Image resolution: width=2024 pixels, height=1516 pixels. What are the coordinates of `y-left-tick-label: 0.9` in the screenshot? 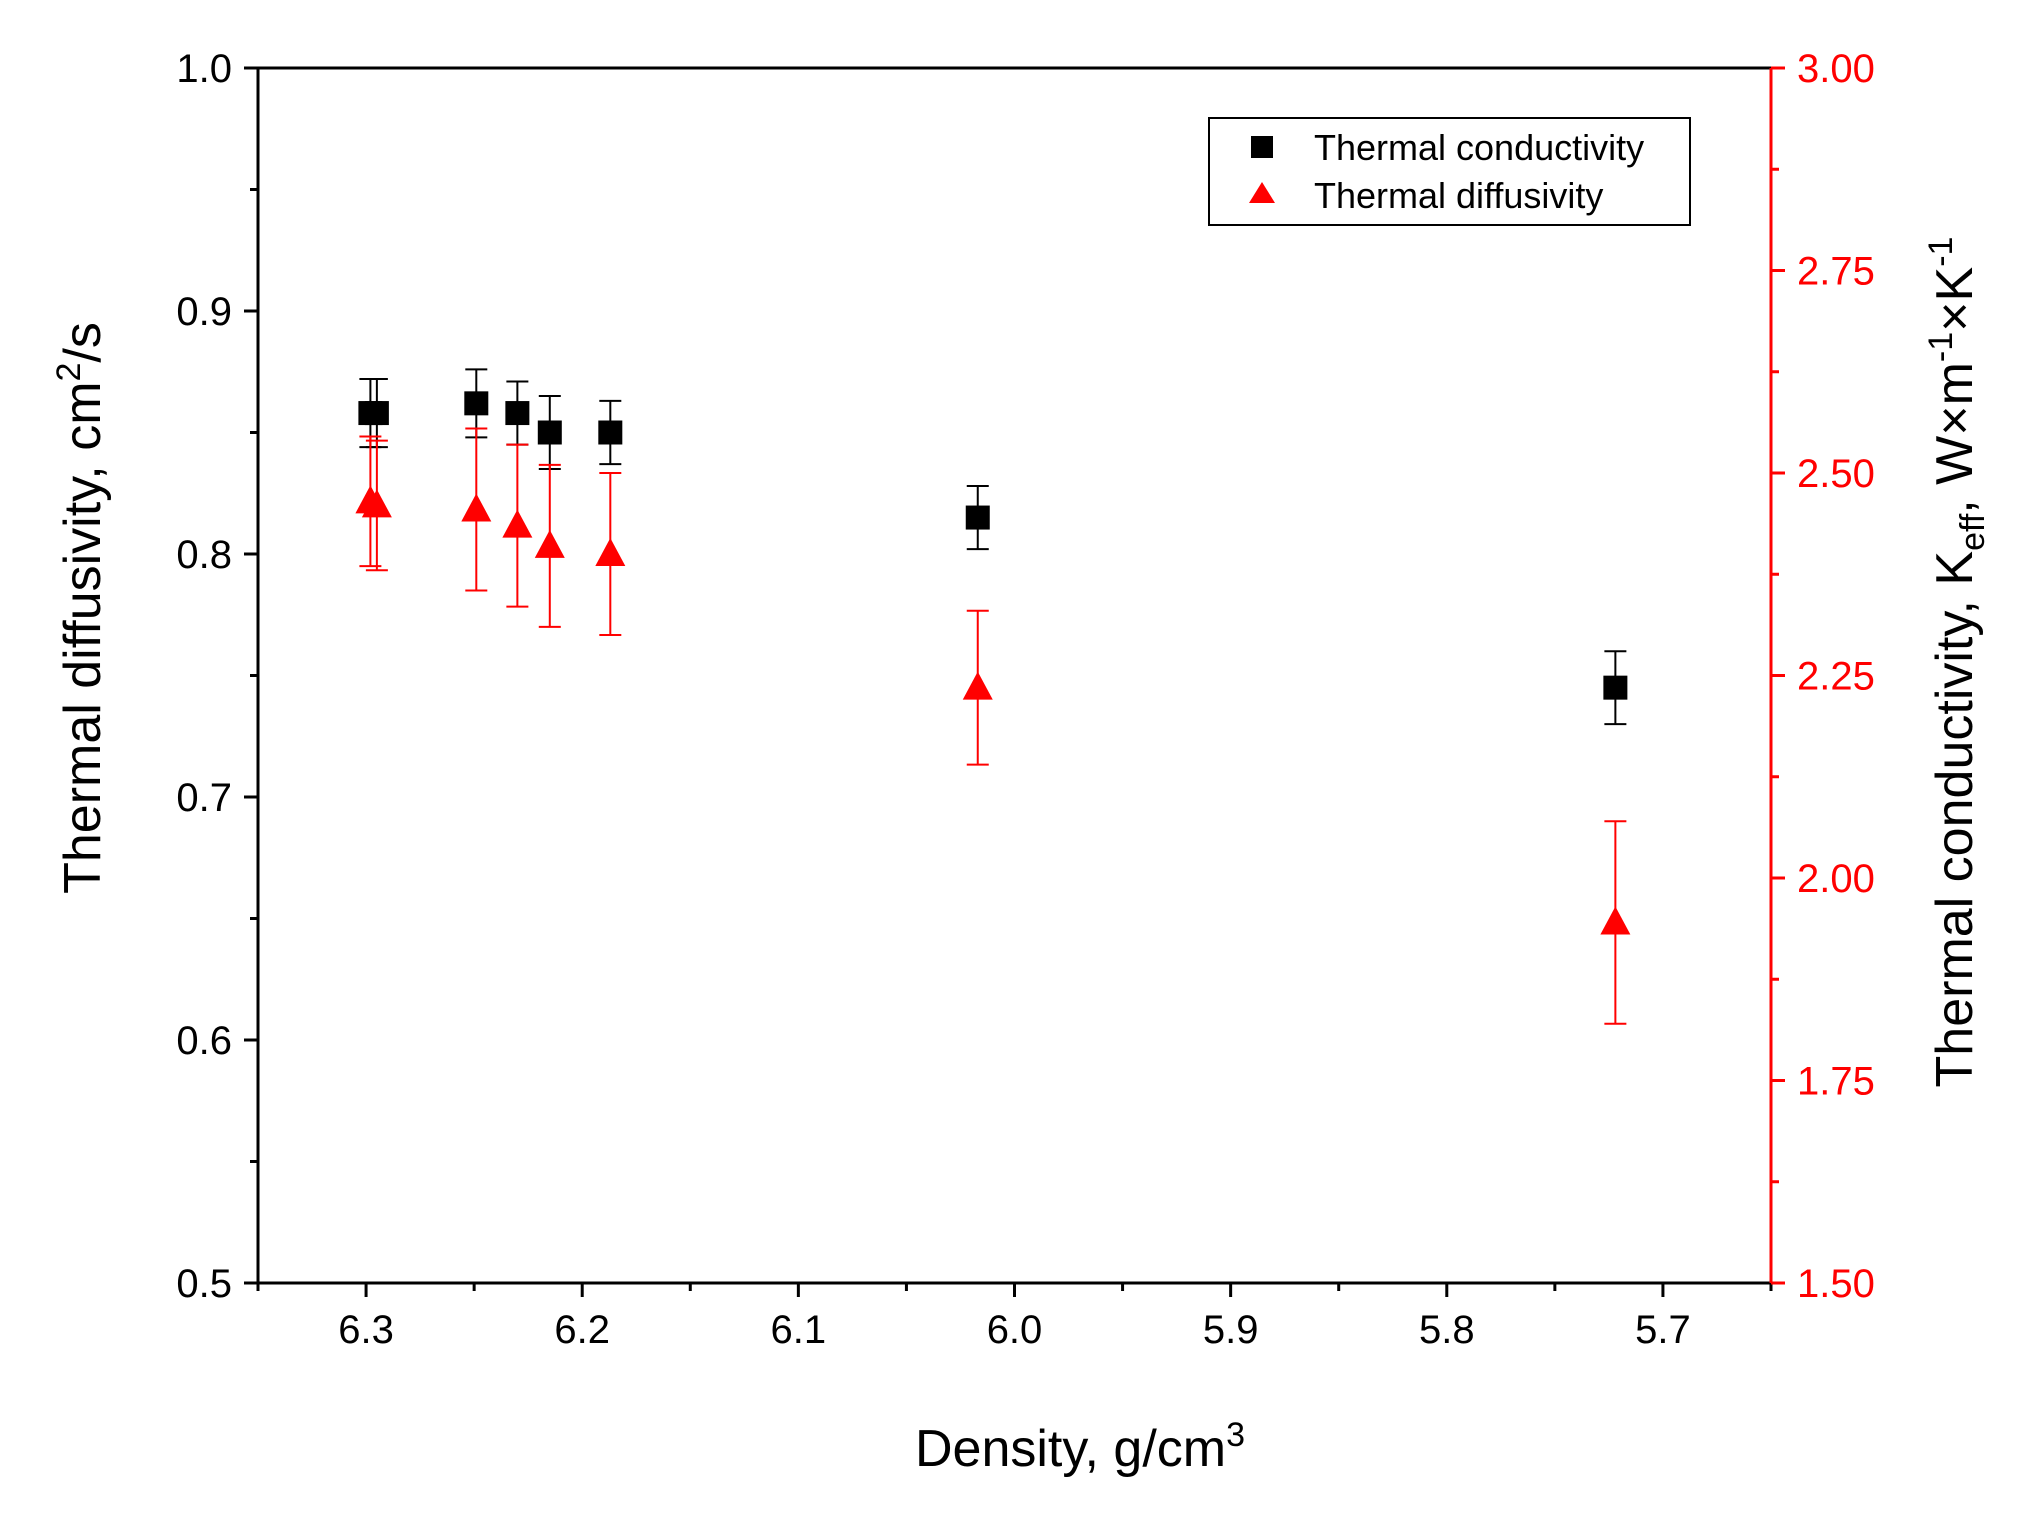 It's located at (204, 312).